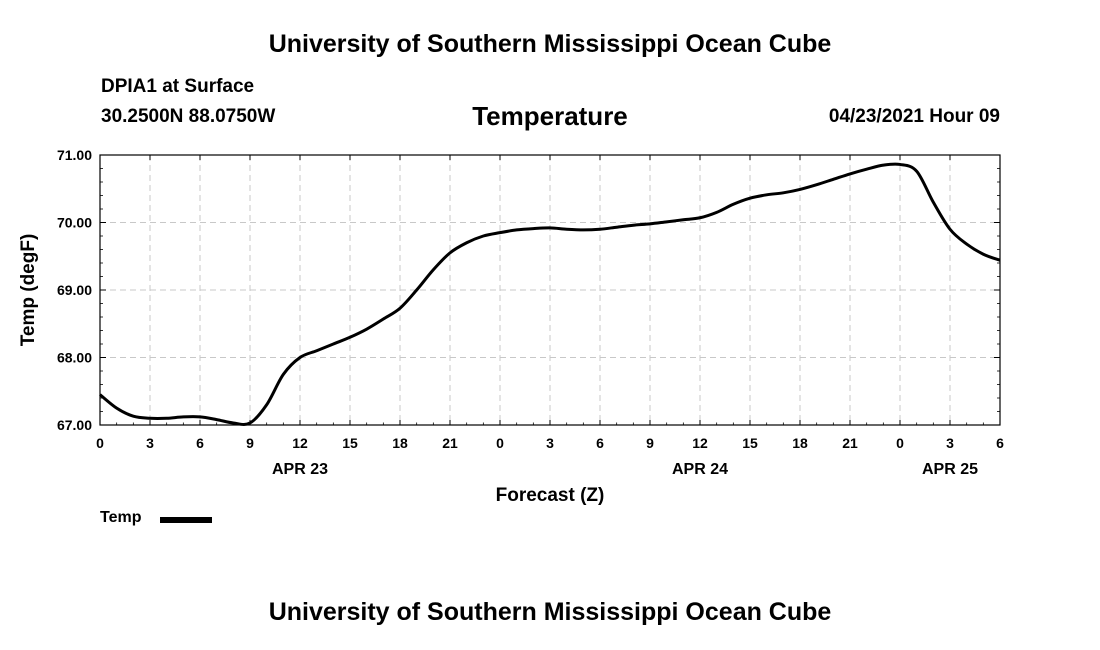 Image resolution: width=1100 pixels, height=650 pixels. I want to click on y-tick-label: 71.00, so click(74, 155).